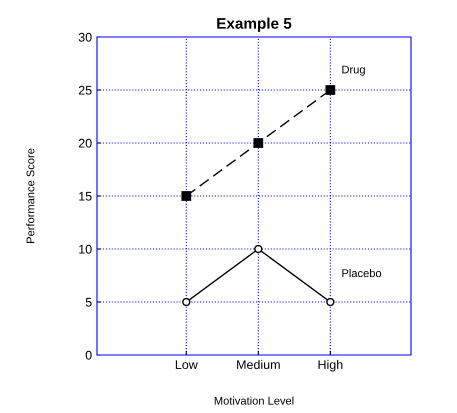  What do you see at coordinates (330, 366) in the screenshot?
I see `x-tick-label: High` at bounding box center [330, 366].